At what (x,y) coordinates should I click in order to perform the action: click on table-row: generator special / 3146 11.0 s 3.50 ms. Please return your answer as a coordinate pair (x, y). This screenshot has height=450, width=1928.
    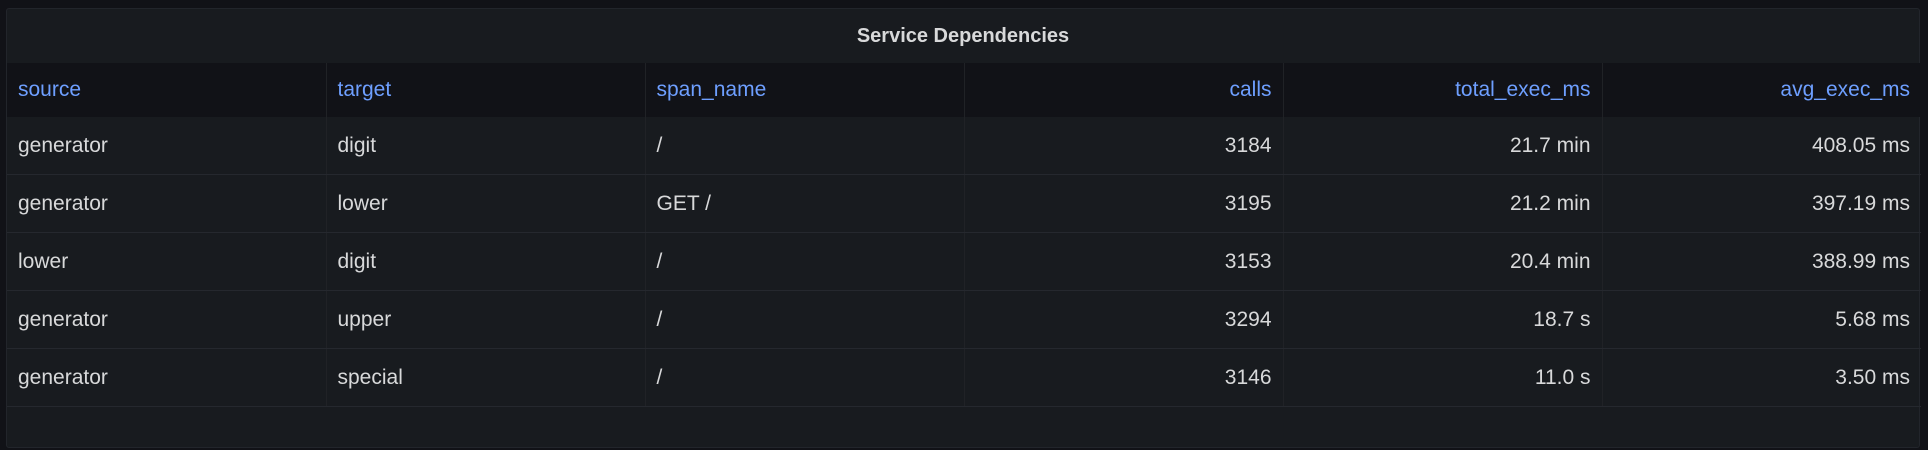
    Looking at the image, I should click on (964, 377).